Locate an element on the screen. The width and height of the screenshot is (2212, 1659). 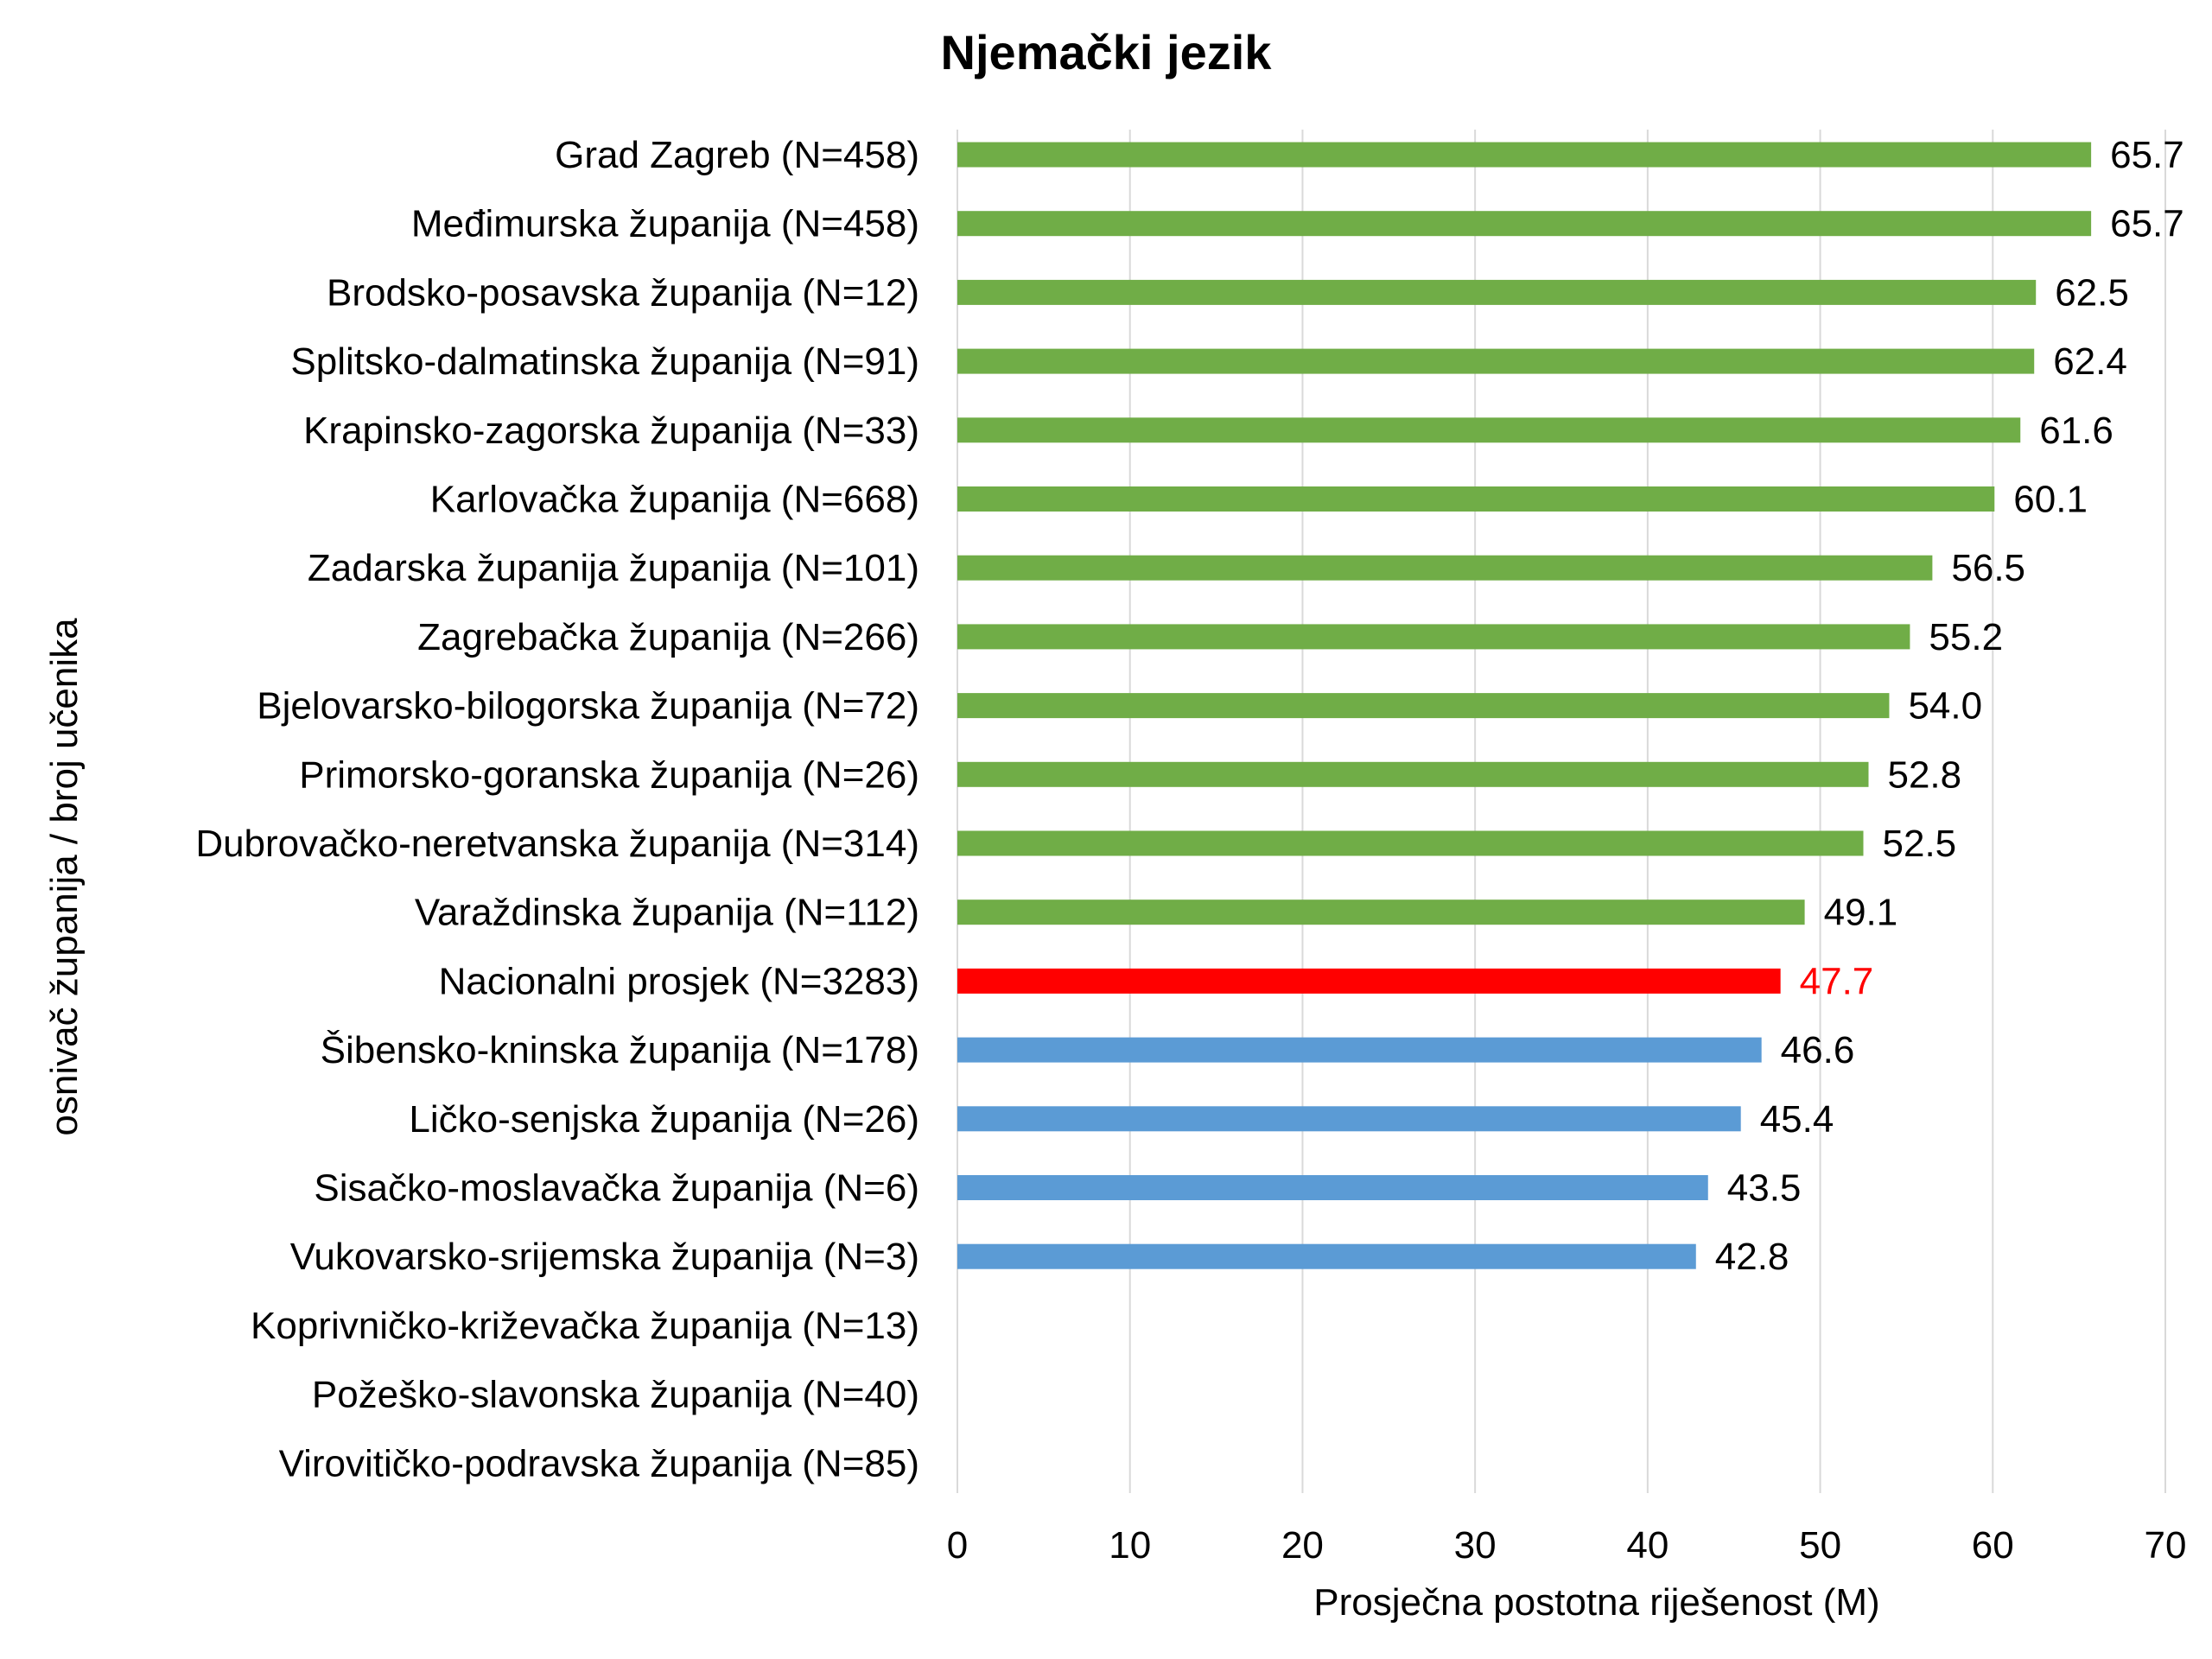
category-label: Grad Zagreb (N=458) is located at coordinates (737, 155).